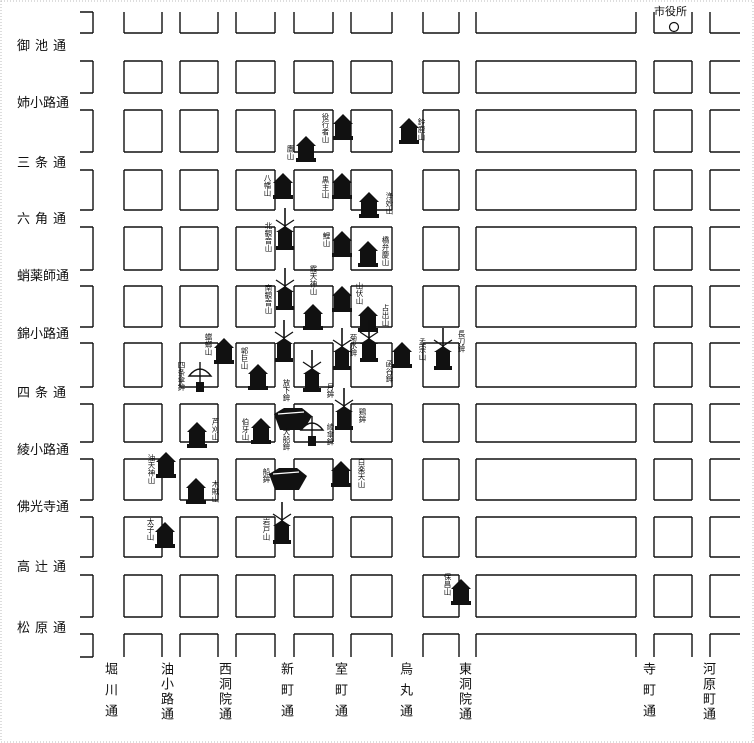 The image size is (754, 743). I want to click on float-label: 放下鉾, so click(286, 390).